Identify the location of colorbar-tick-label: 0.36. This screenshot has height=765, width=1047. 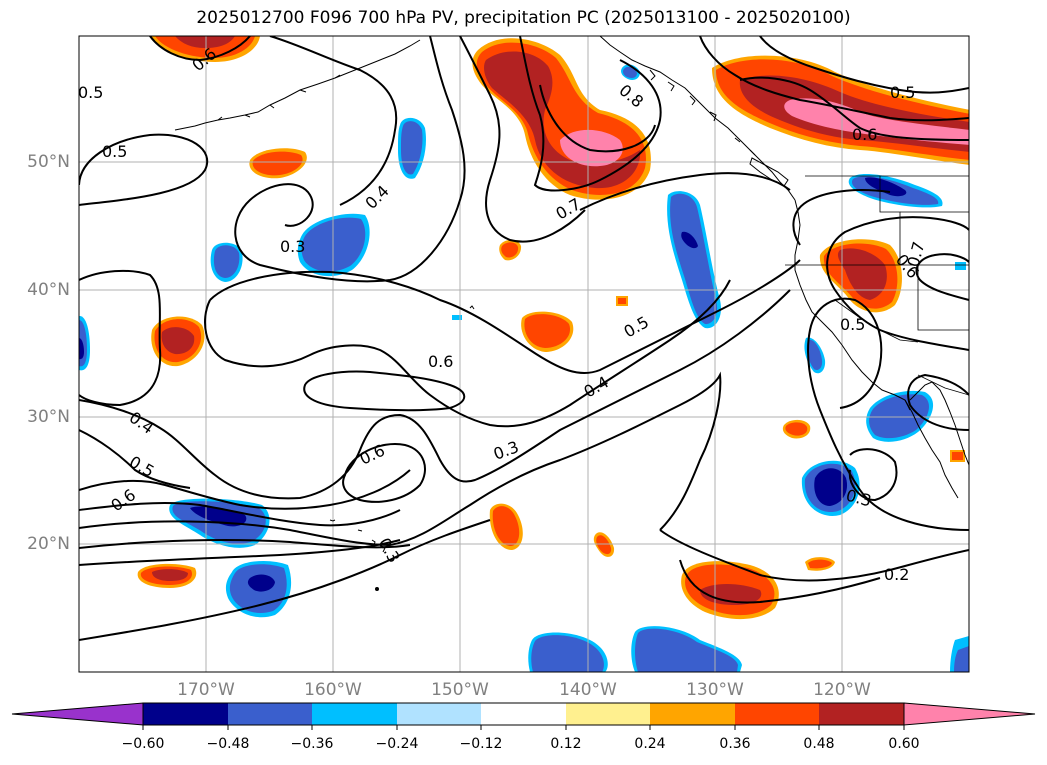
(735, 744).